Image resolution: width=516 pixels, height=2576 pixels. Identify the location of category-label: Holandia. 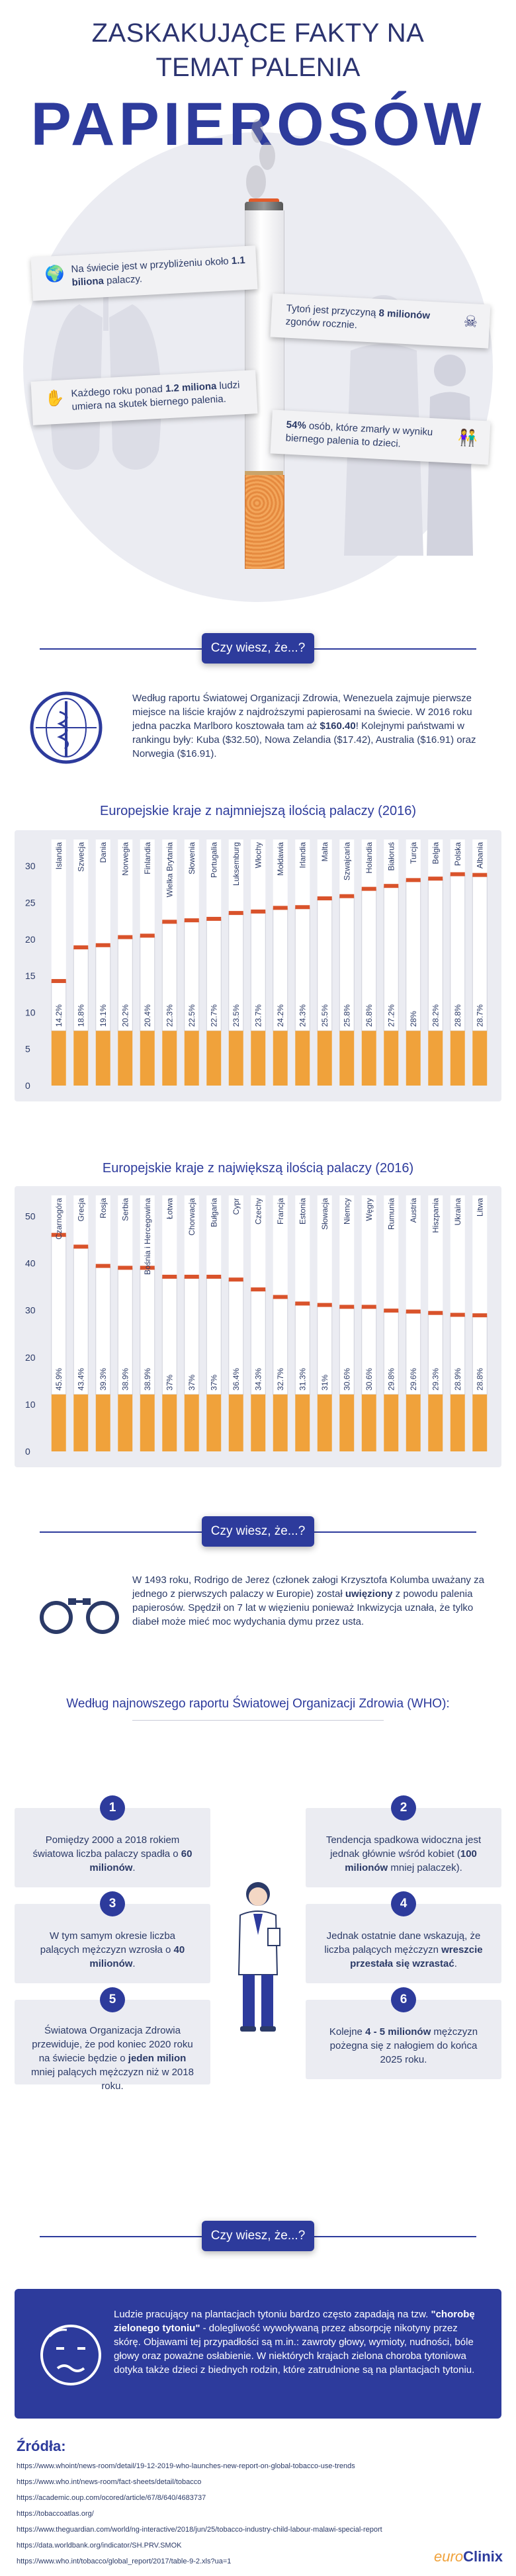
(369, 858).